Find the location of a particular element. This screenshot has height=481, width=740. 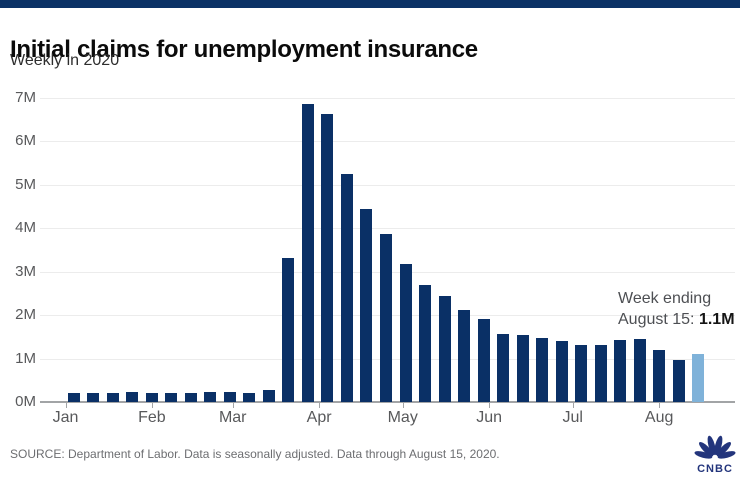

cnbc-logo-text: CNBC is located at coordinates (715, 469).